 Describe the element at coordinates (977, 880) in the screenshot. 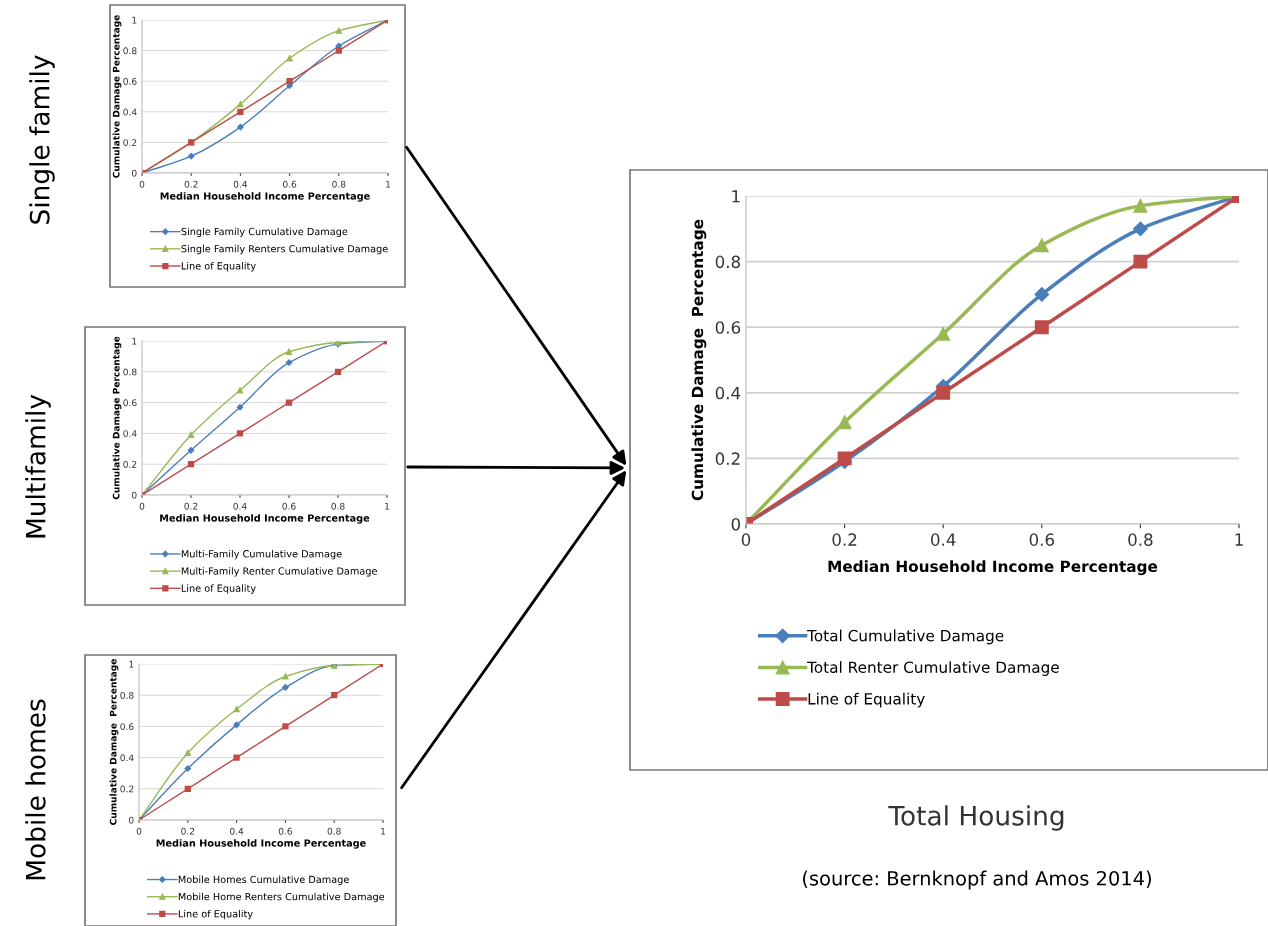

I see `text: (source: Bernknopf and Amos 2014)` at that location.